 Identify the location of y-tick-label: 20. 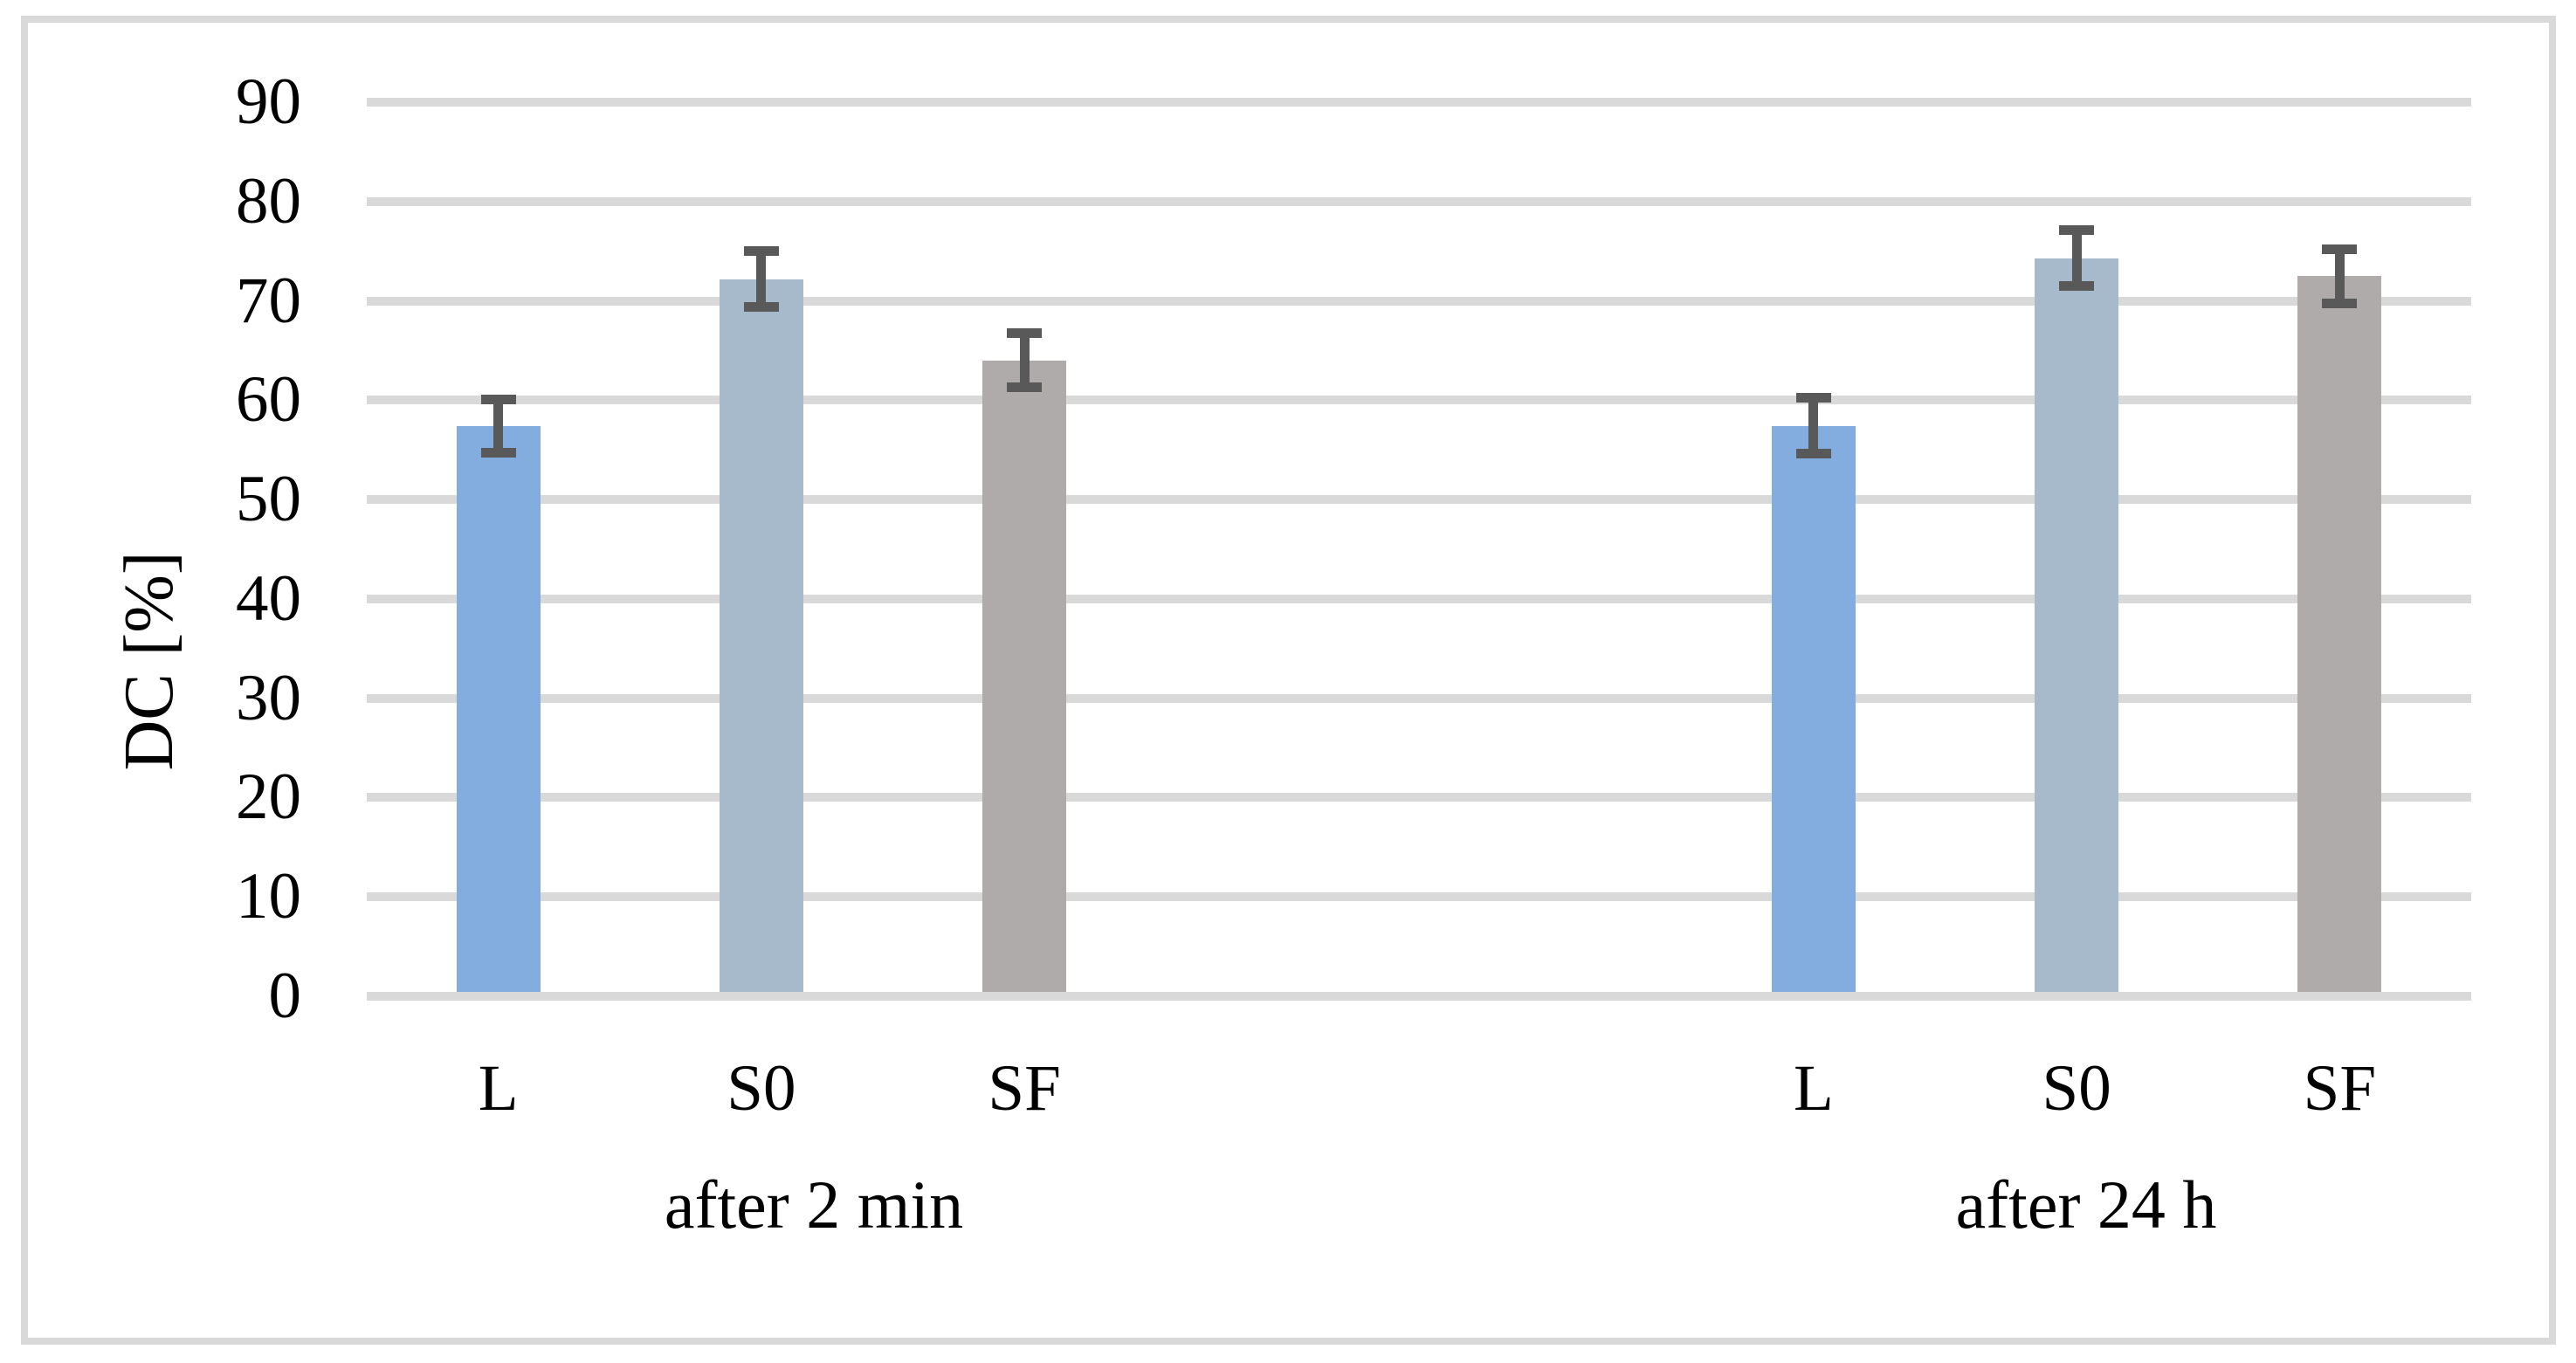
(268, 798).